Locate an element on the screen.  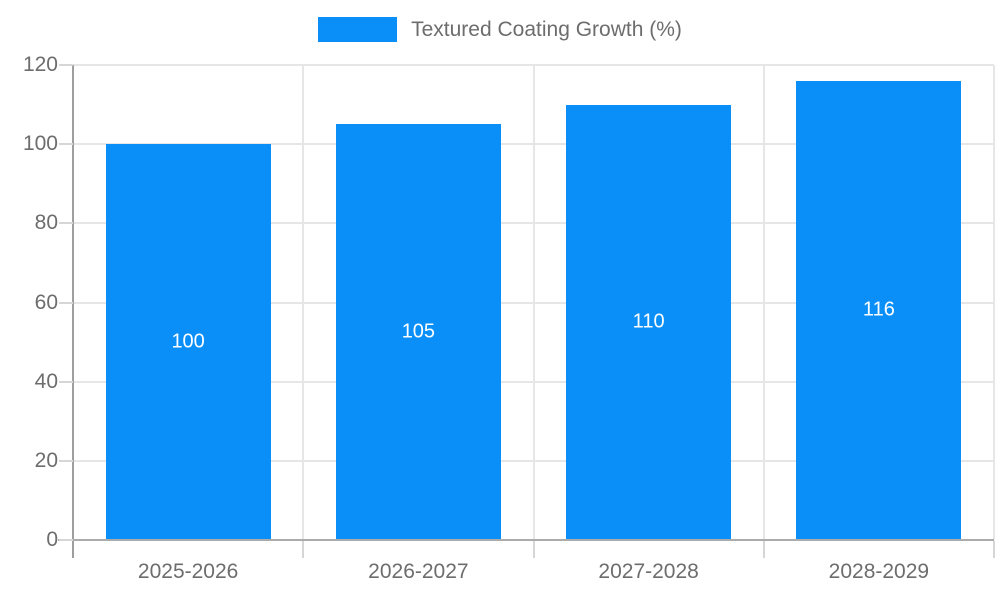
x-tick-label: 2026-2027 is located at coordinates (418, 571).